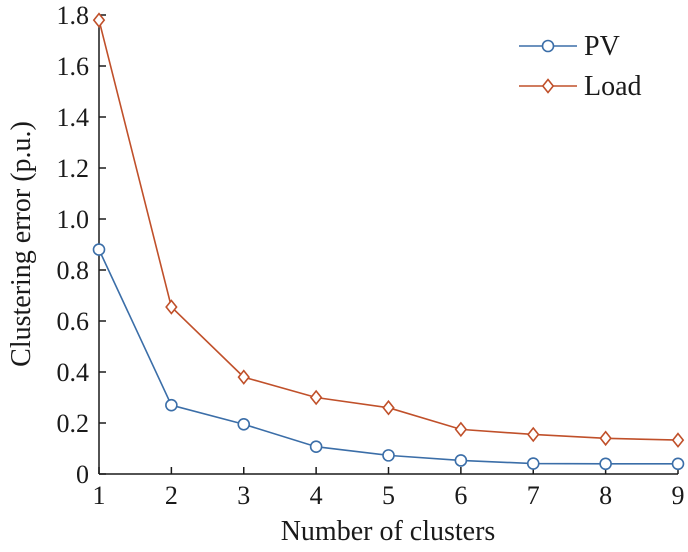  What do you see at coordinates (73, 117) in the screenshot?
I see `y-tick-label: 1.4` at bounding box center [73, 117].